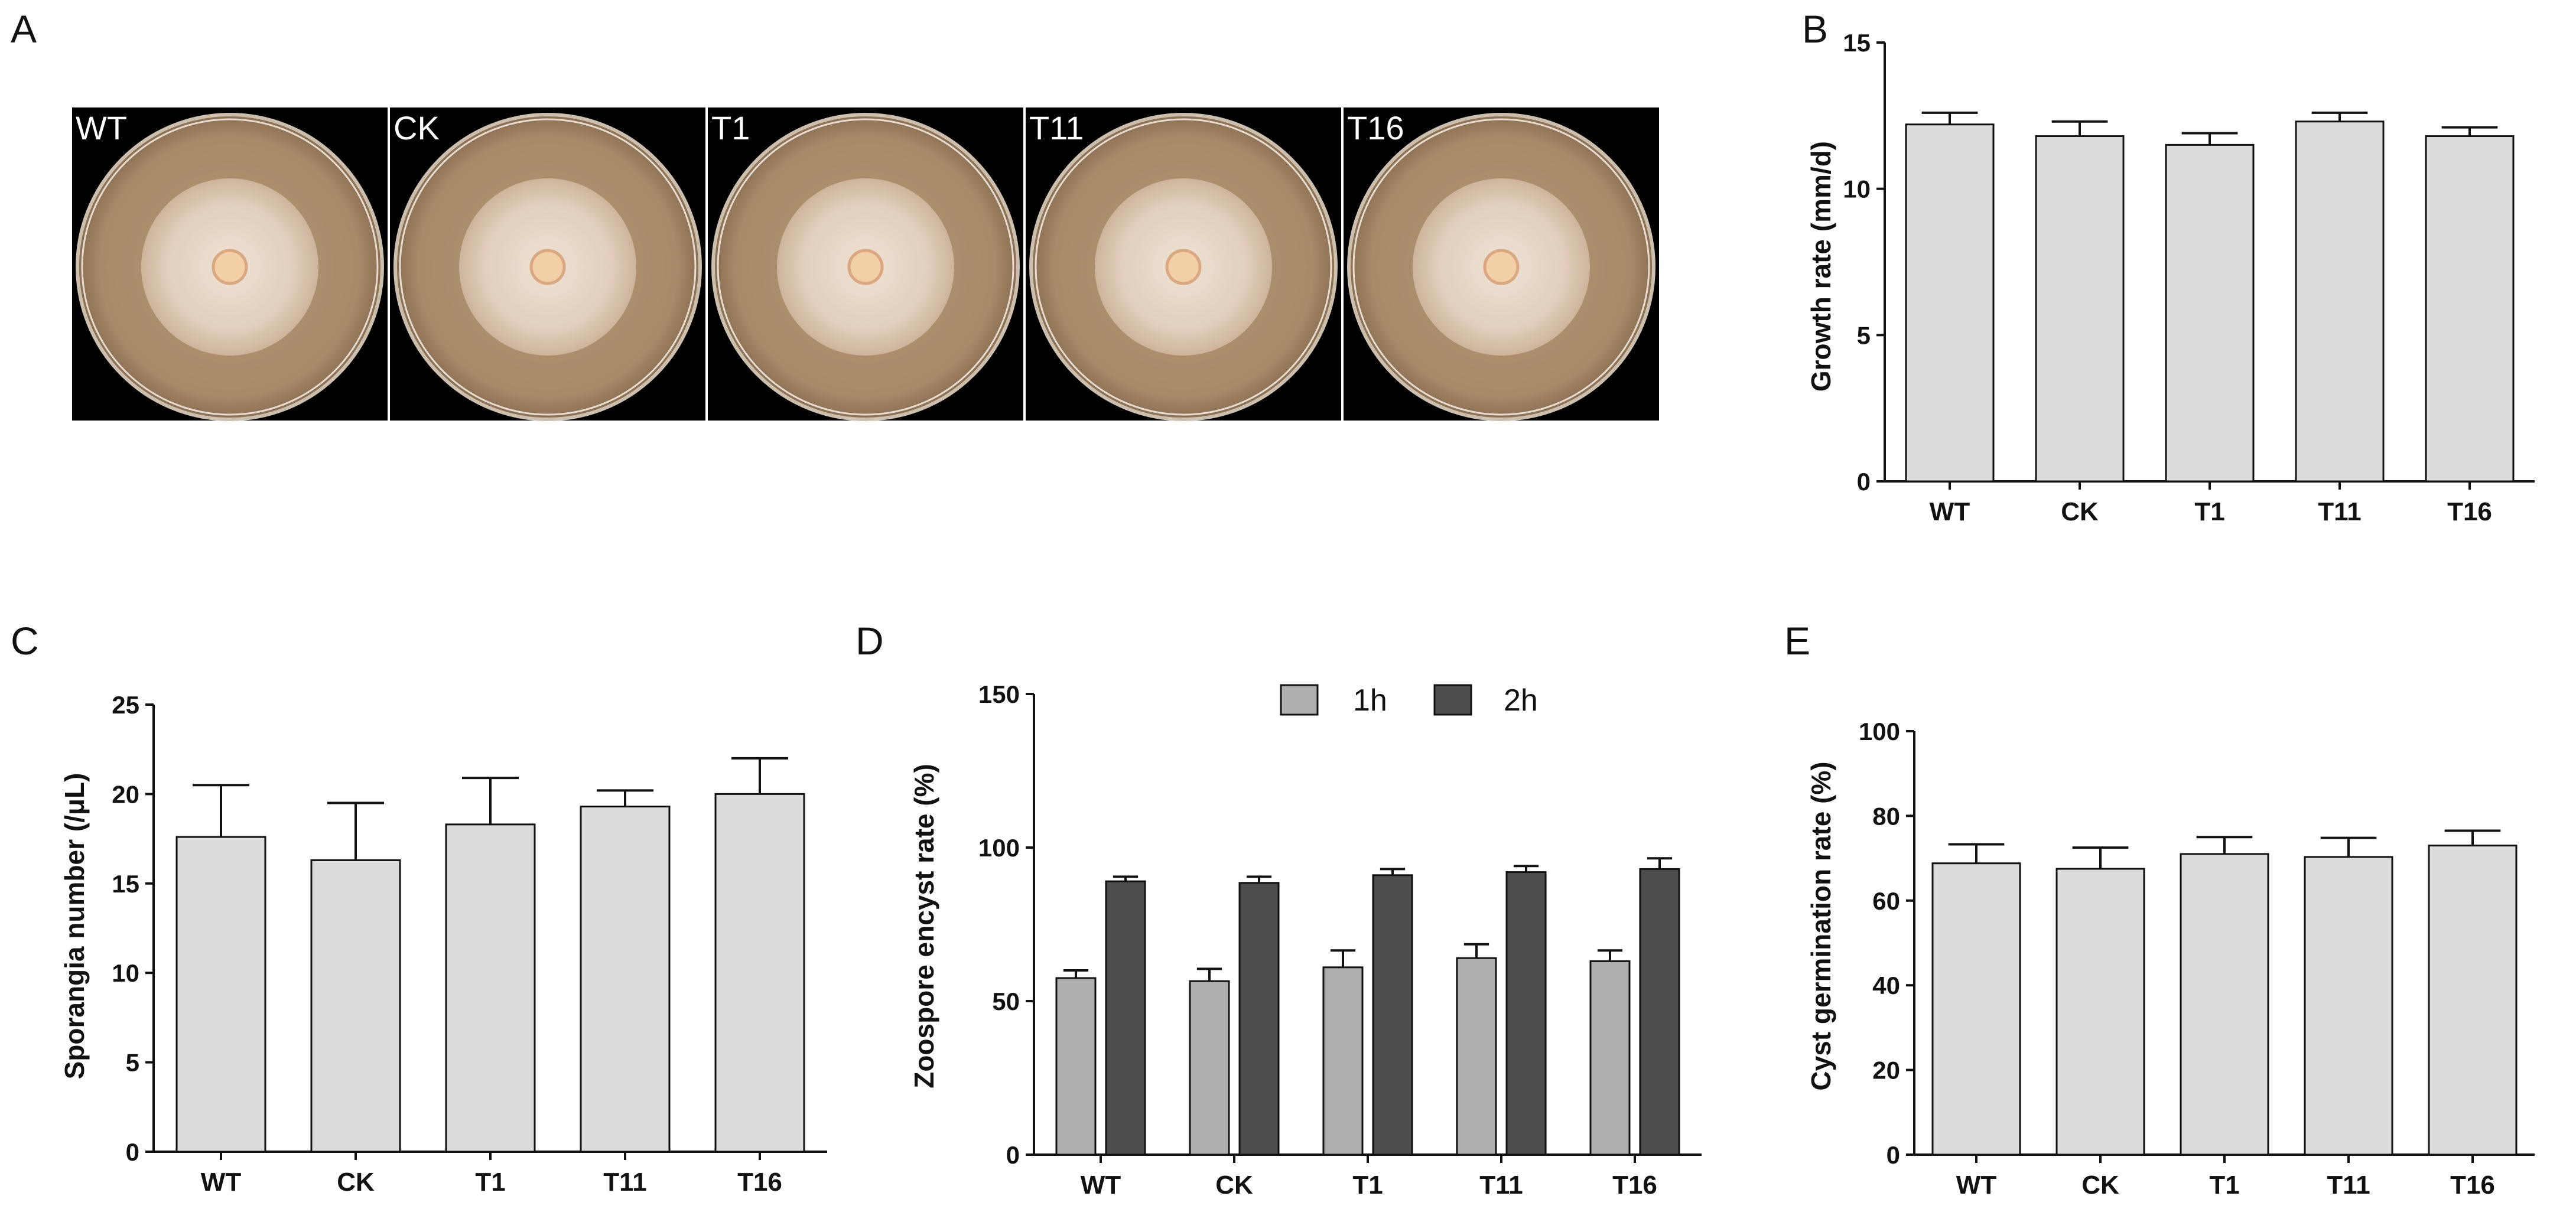  I want to click on bar-t1-1h, so click(1343, 1061).